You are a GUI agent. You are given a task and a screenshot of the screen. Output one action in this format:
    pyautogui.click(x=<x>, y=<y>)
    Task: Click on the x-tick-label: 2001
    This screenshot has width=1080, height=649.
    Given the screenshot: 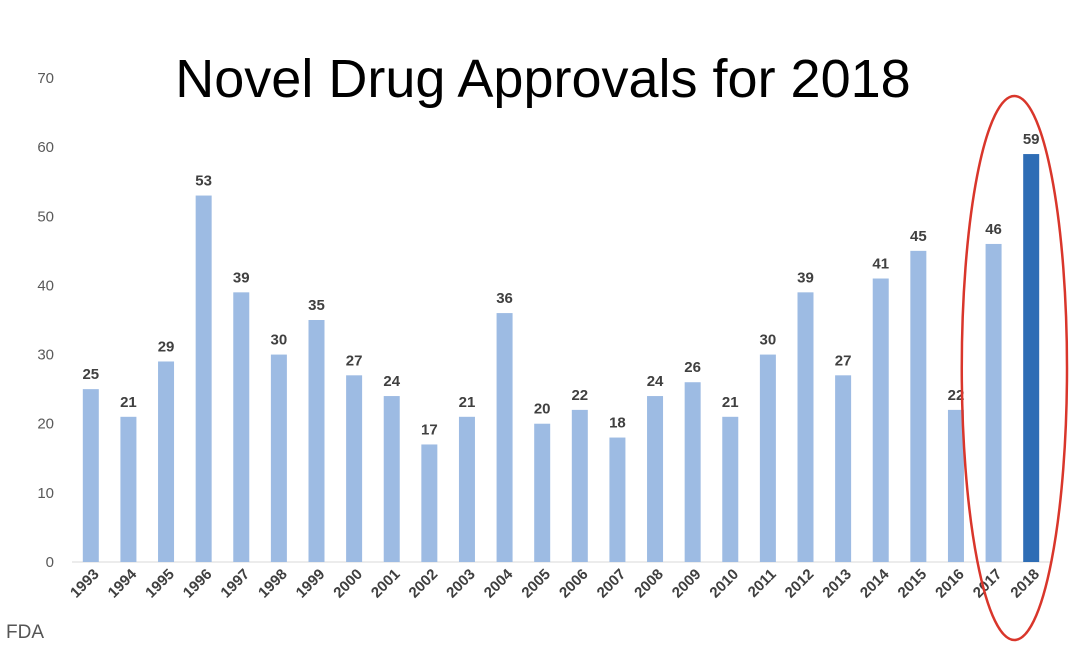 What is the action you would take?
    pyautogui.click(x=386, y=584)
    